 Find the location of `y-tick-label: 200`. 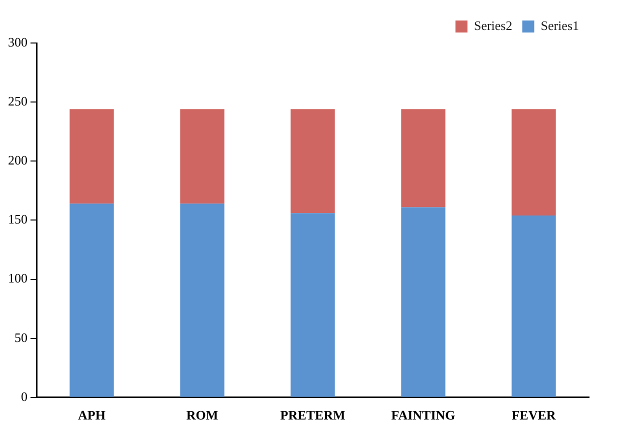

y-tick-label: 200 is located at coordinates (18, 160).